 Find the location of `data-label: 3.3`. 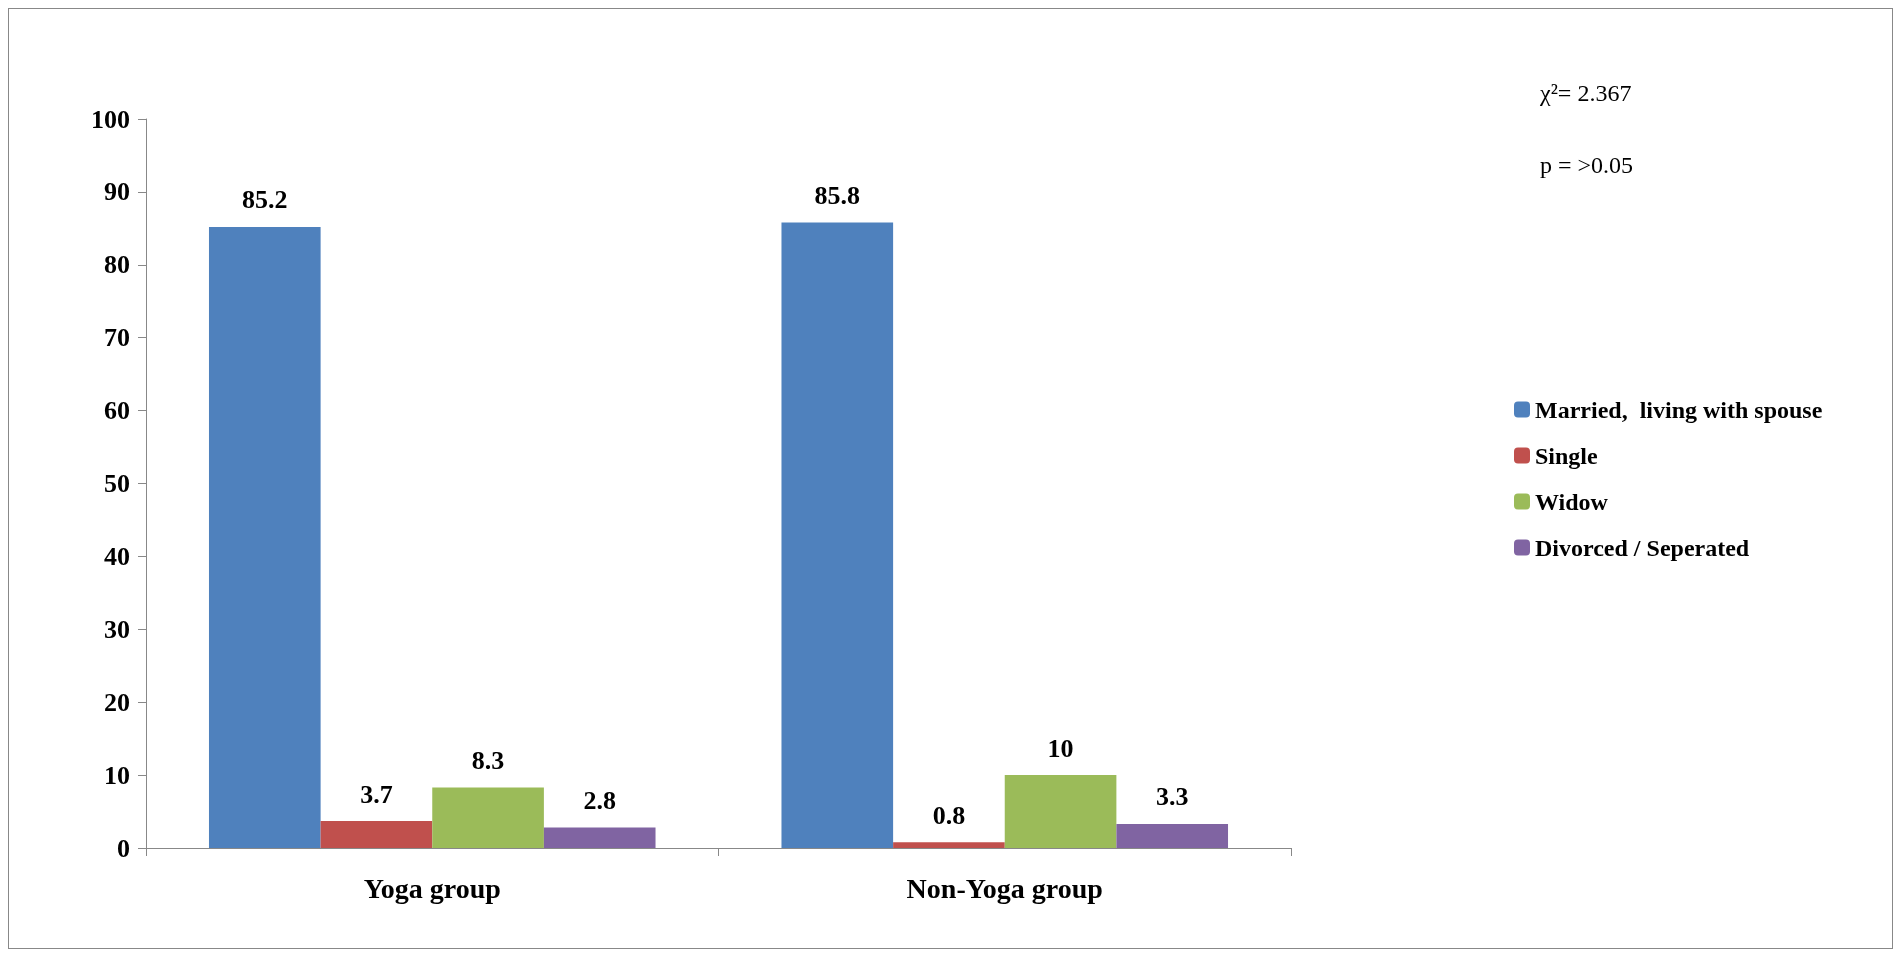

data-label: 3.3 is located at coordinates (1172, 797).